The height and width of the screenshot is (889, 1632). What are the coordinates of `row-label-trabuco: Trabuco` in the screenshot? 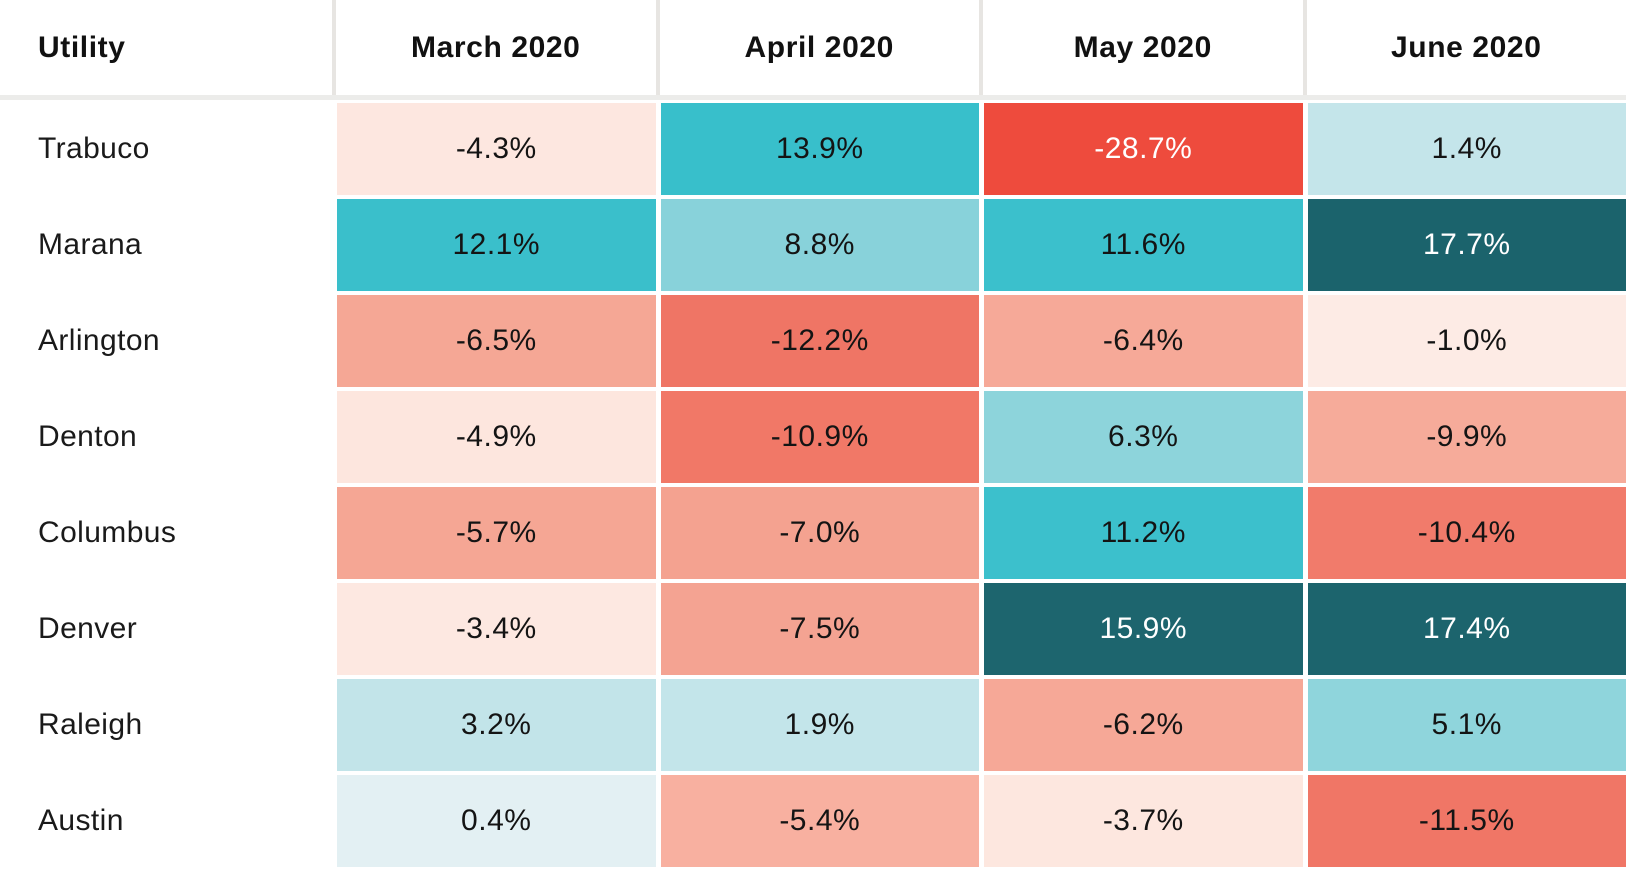 It's located at (166, 149).